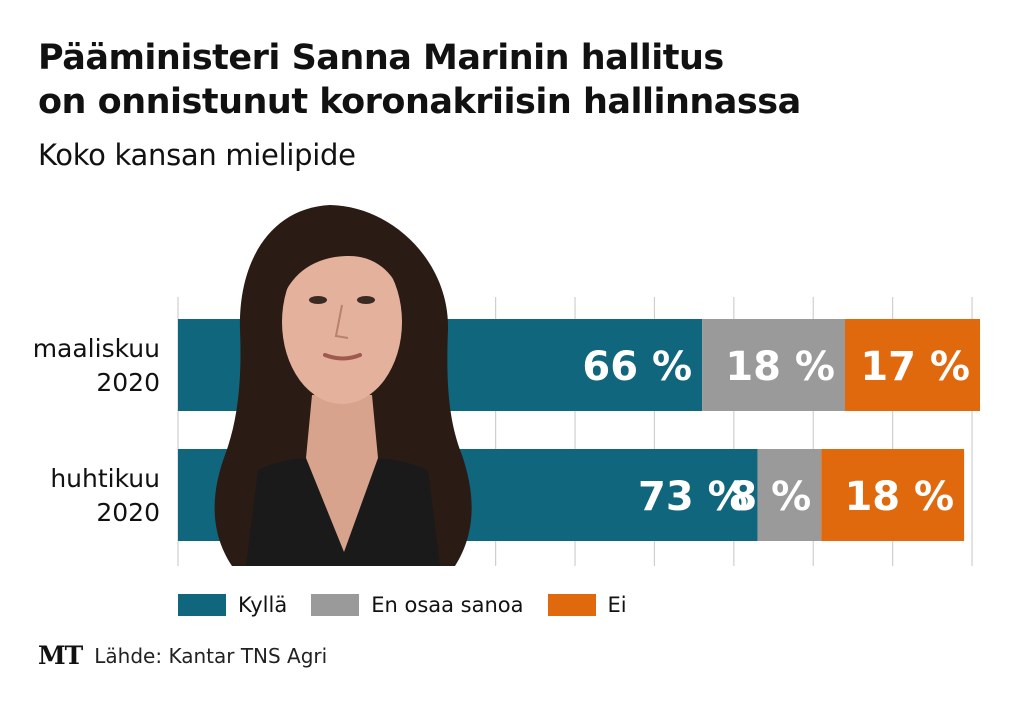 The width and height of the screenshot is (1019, 702). What do you see at coordinates (60, 655) in the screenshot?
I see `mt-logo: MT` at bounding box center [60, 655].